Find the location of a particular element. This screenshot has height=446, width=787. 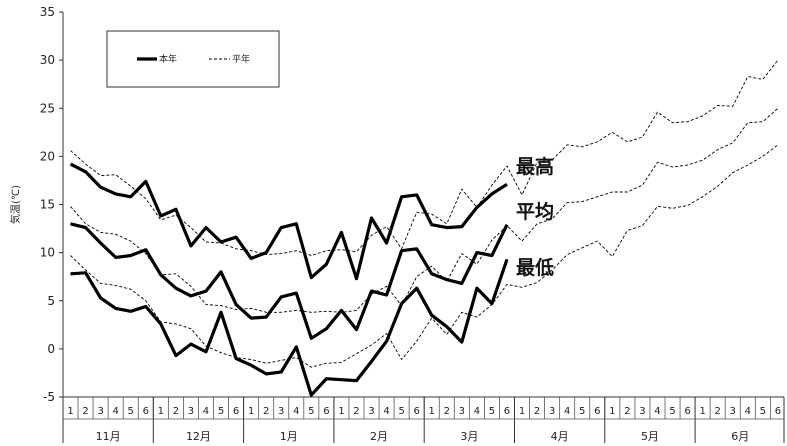

series-line-mean-current is located at coordinates (289, 281).